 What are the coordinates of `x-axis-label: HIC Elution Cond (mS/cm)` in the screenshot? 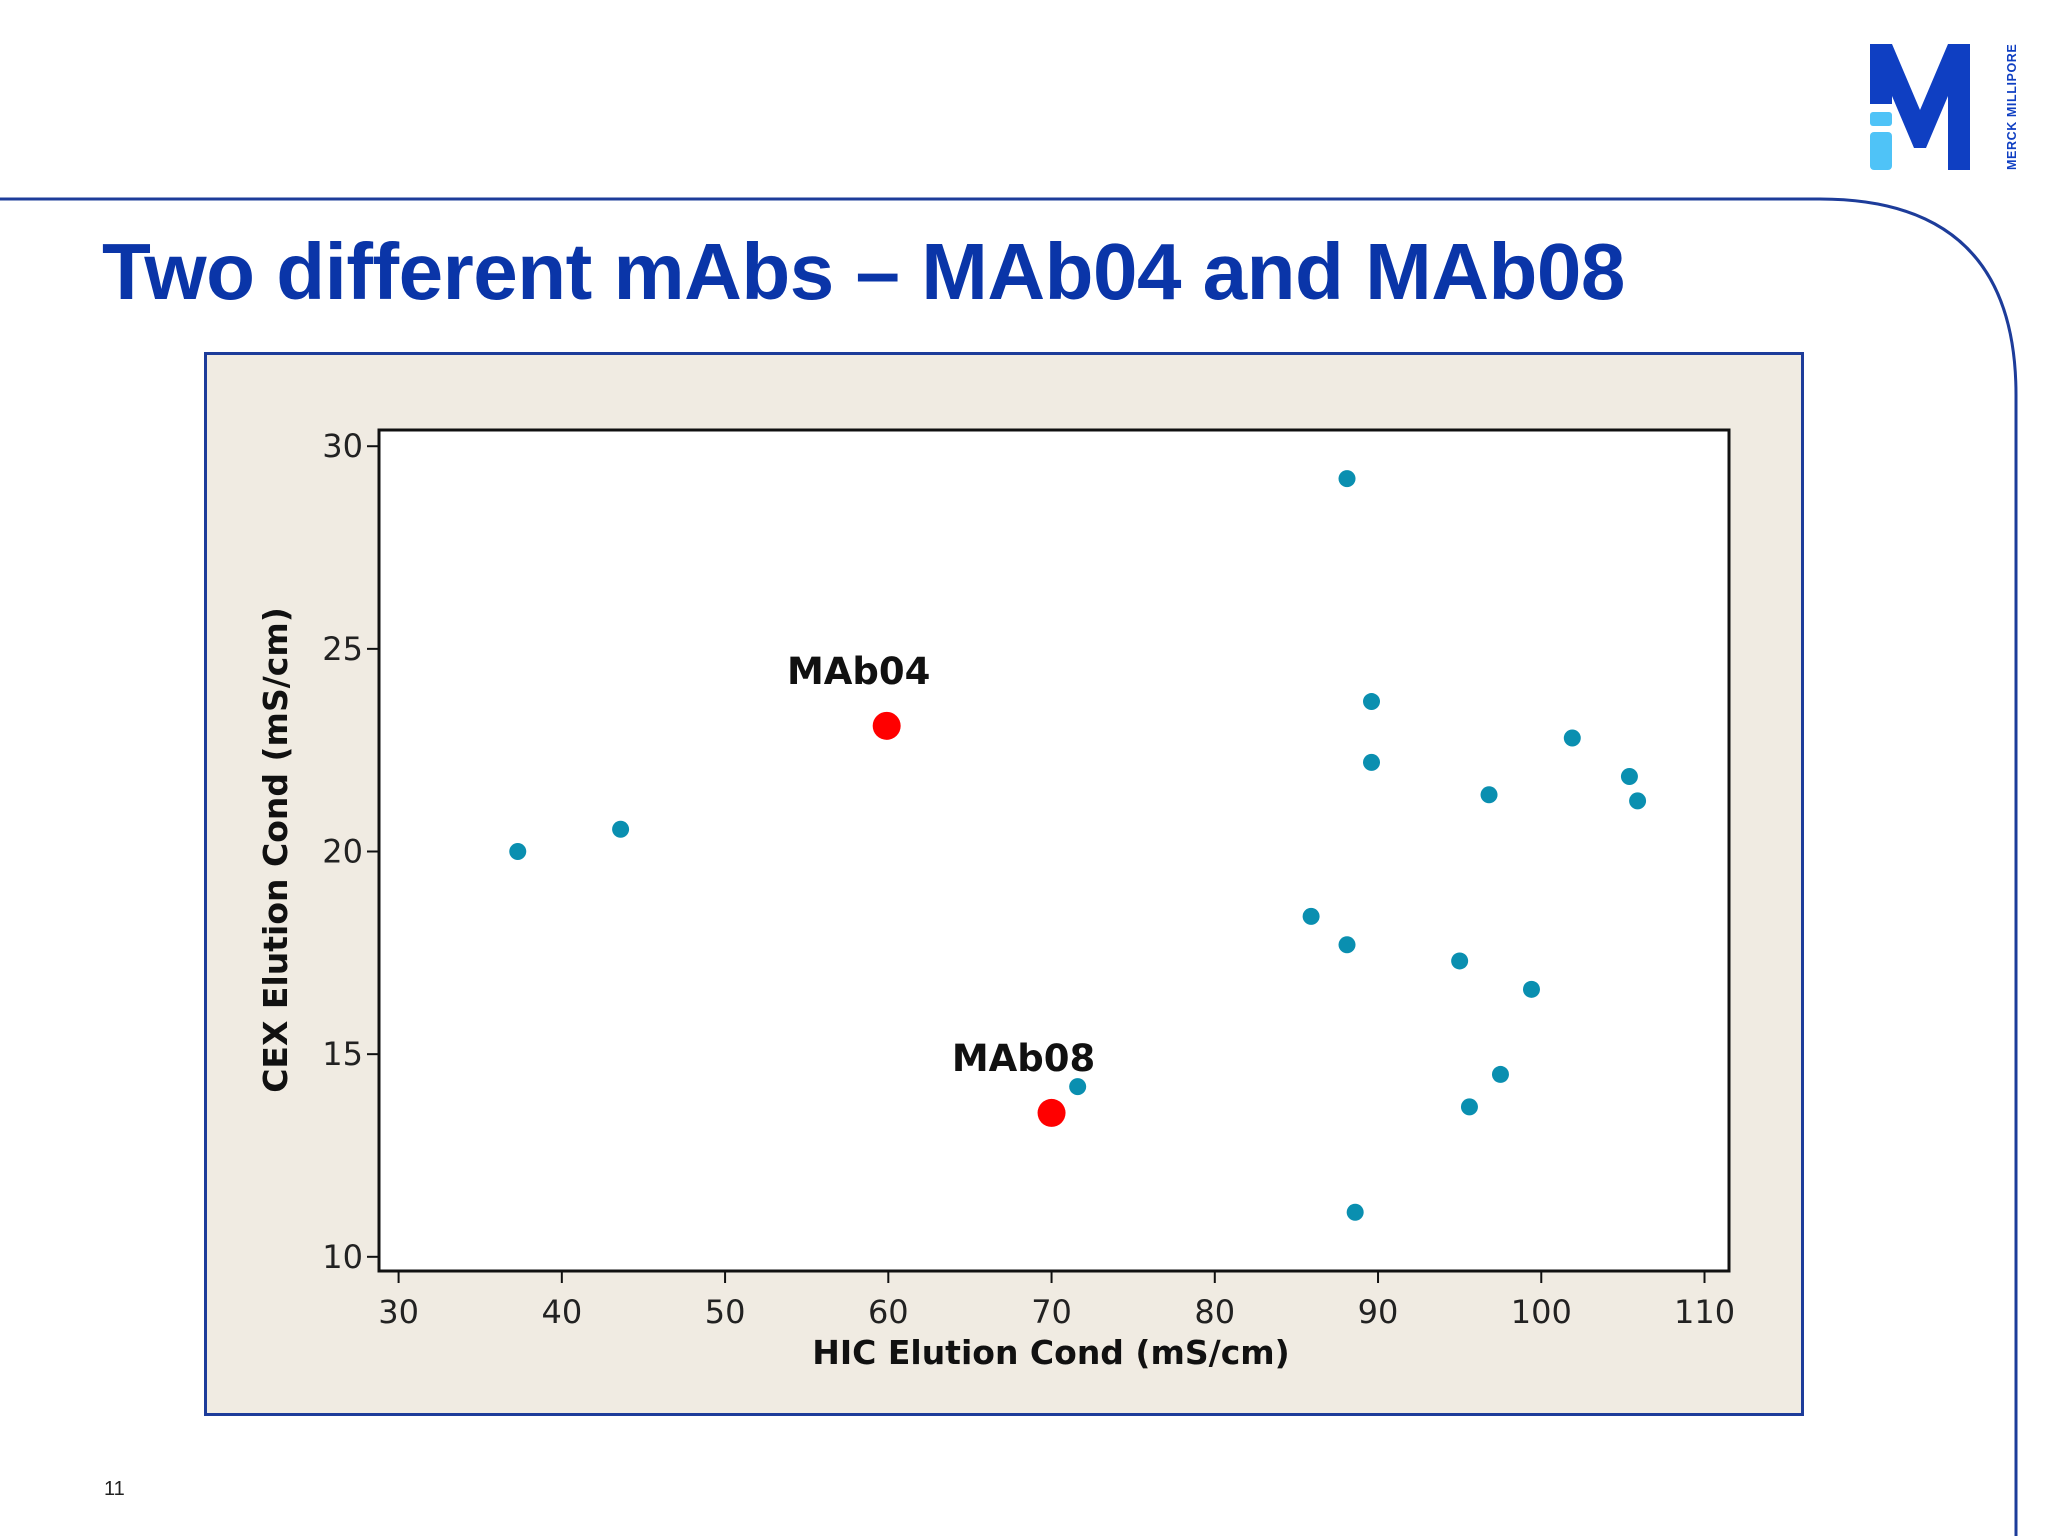 It's located at (1051, 1352).